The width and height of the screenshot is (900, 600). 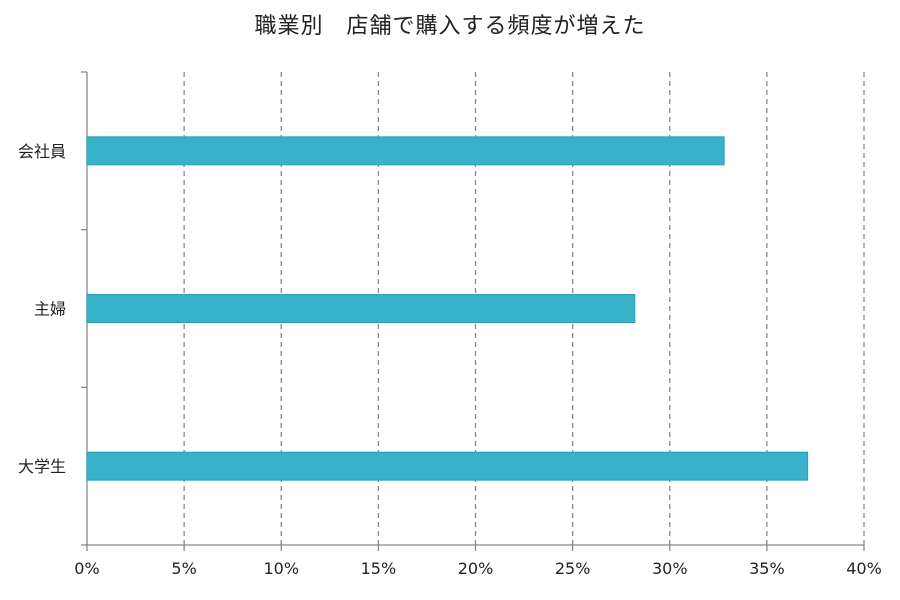 I want to click on x-tick-label: 0%, so click(x=86, y=568).